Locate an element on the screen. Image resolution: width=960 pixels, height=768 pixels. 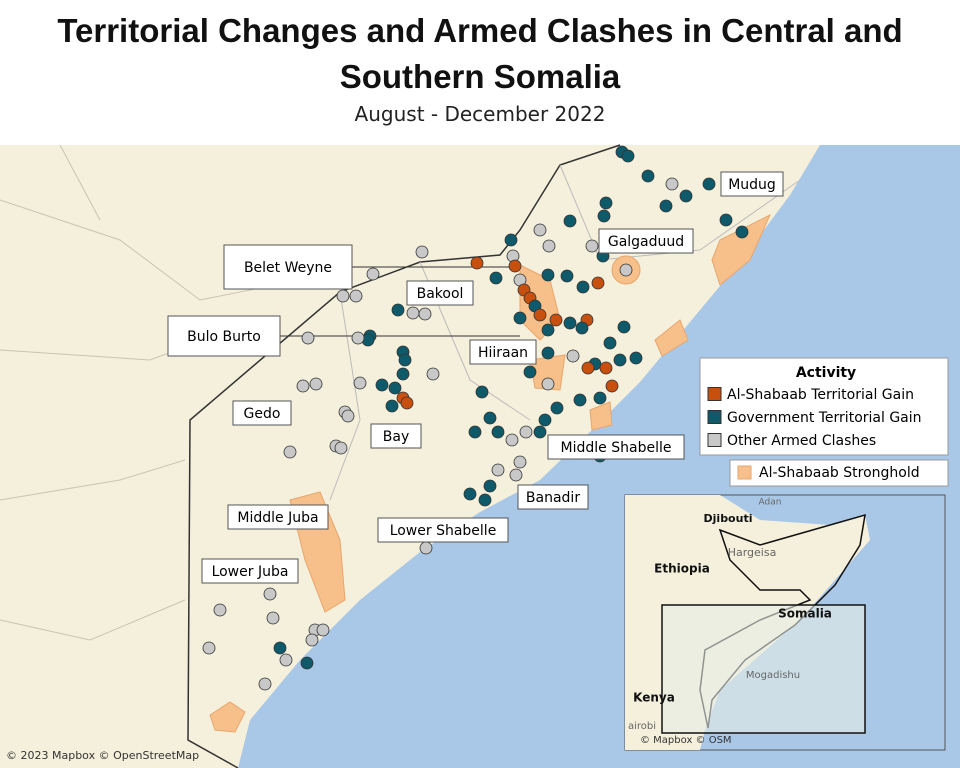
inset-label: Hargeisa is located at coordinates (752, 552).